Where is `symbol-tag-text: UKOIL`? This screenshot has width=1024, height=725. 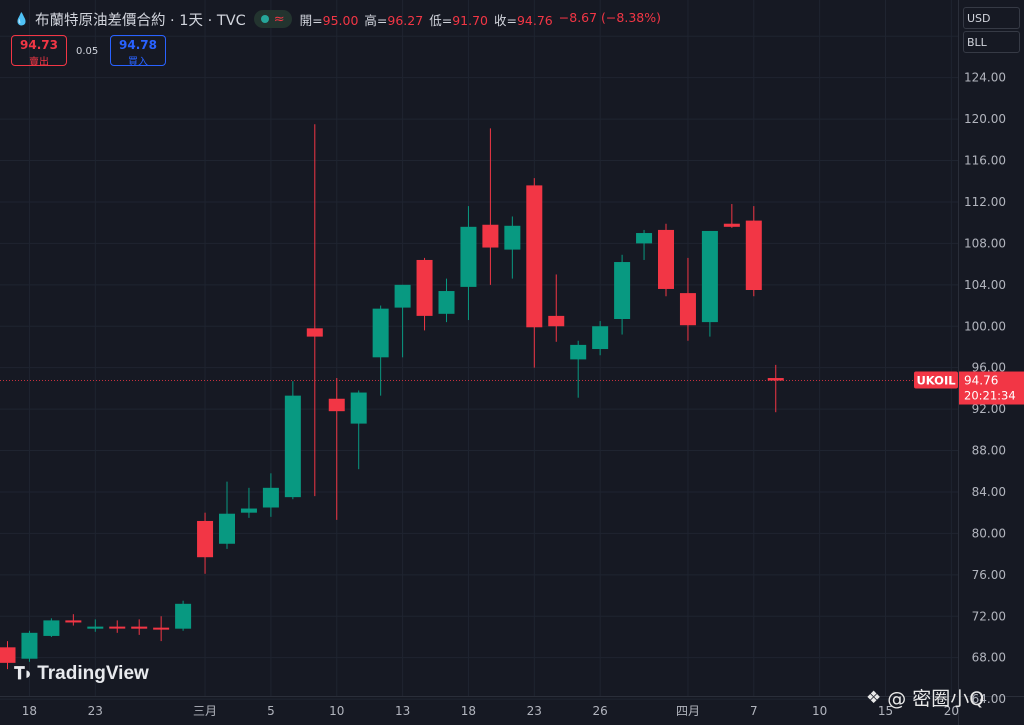 symbol-tag-text: UKOIL is located at coordinates (936, 381).